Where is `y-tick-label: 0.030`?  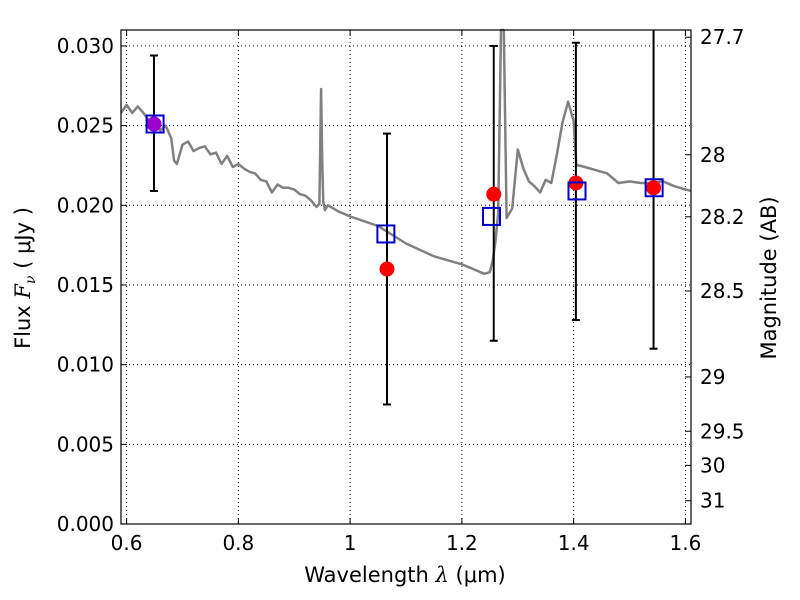 y-tick-label: 0.030 is located at coordinates (85, 46).